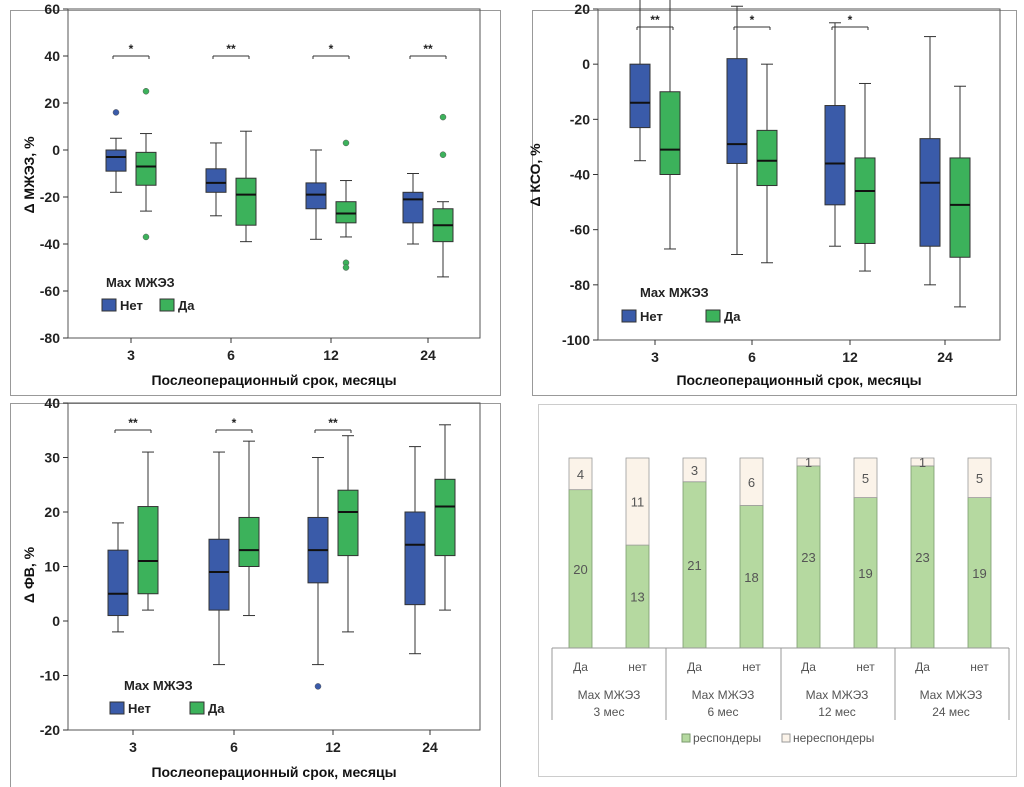 This screenshot has width=1024, height=787. I want to click on group-label-line2: 12 мес, so click(837, 712).